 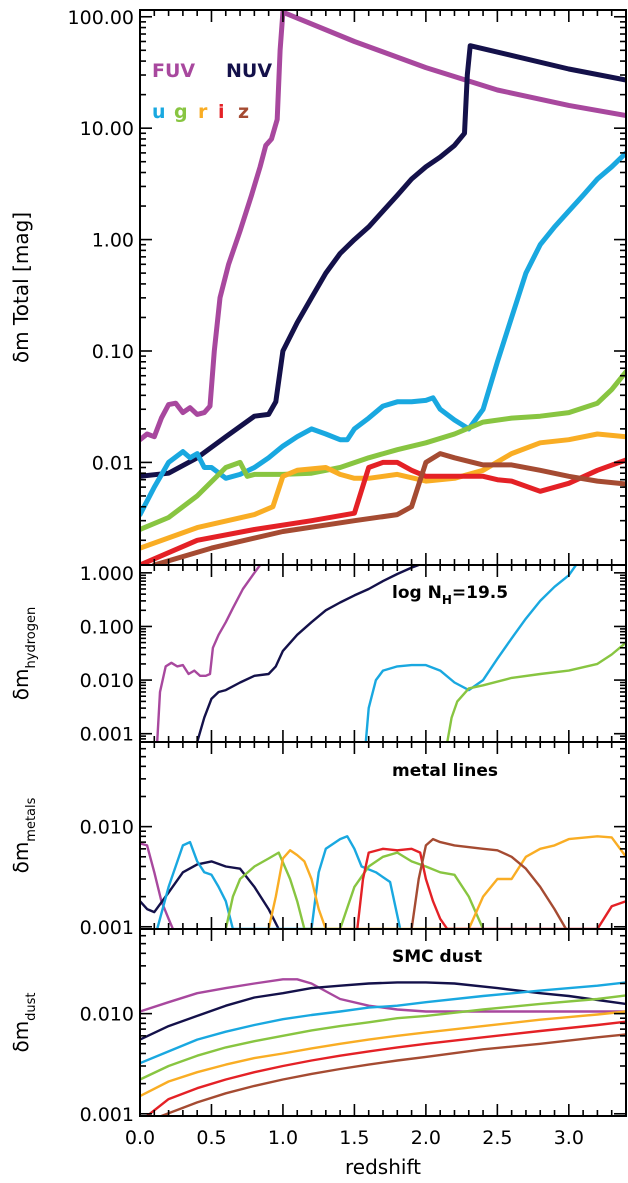 I want to click on legend-entry-i: i, so click(x=221, y=112).